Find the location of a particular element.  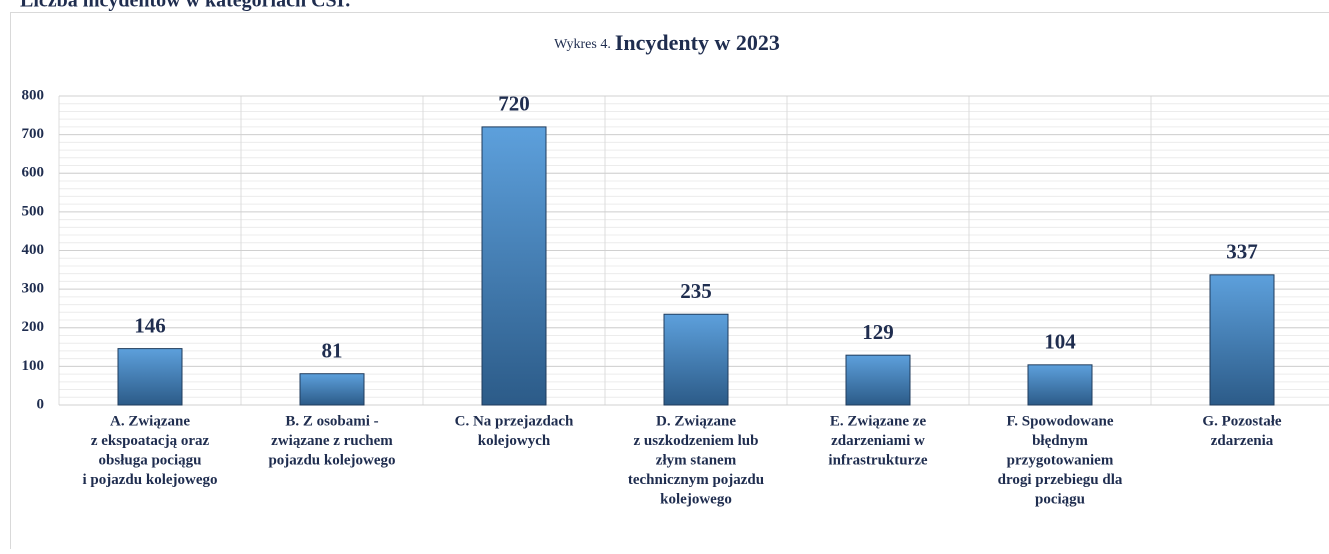

y-tick-label: 500 is located at coordinates (33, 211).